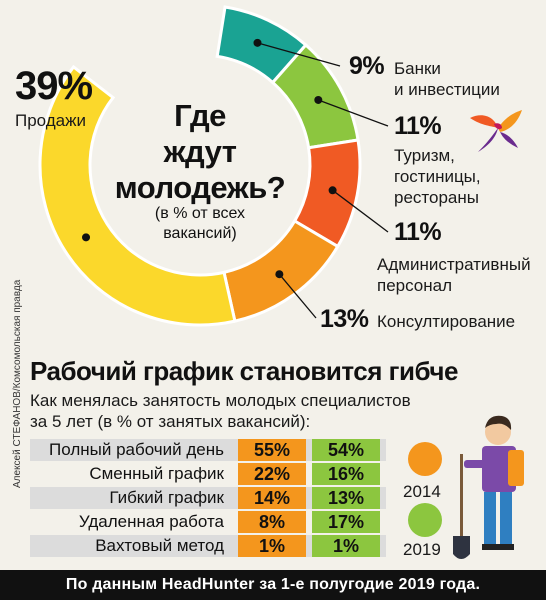 Image resolution: width=546 pixels, height=600 pixels. Describe the element at coordinates (272, 498) in the screenshot. I see `value-2014: 14%` at that location.